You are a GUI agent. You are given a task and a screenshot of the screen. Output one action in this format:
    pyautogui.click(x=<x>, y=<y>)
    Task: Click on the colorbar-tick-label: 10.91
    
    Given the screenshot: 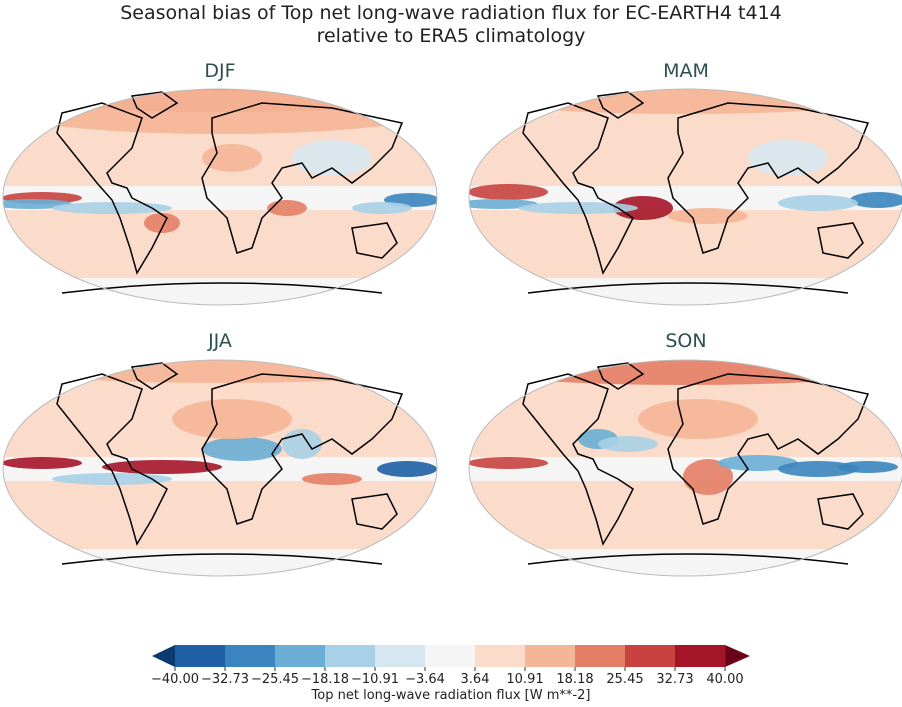 What is the action you would take?
    pyautogui.click(x=525, y=679)
    